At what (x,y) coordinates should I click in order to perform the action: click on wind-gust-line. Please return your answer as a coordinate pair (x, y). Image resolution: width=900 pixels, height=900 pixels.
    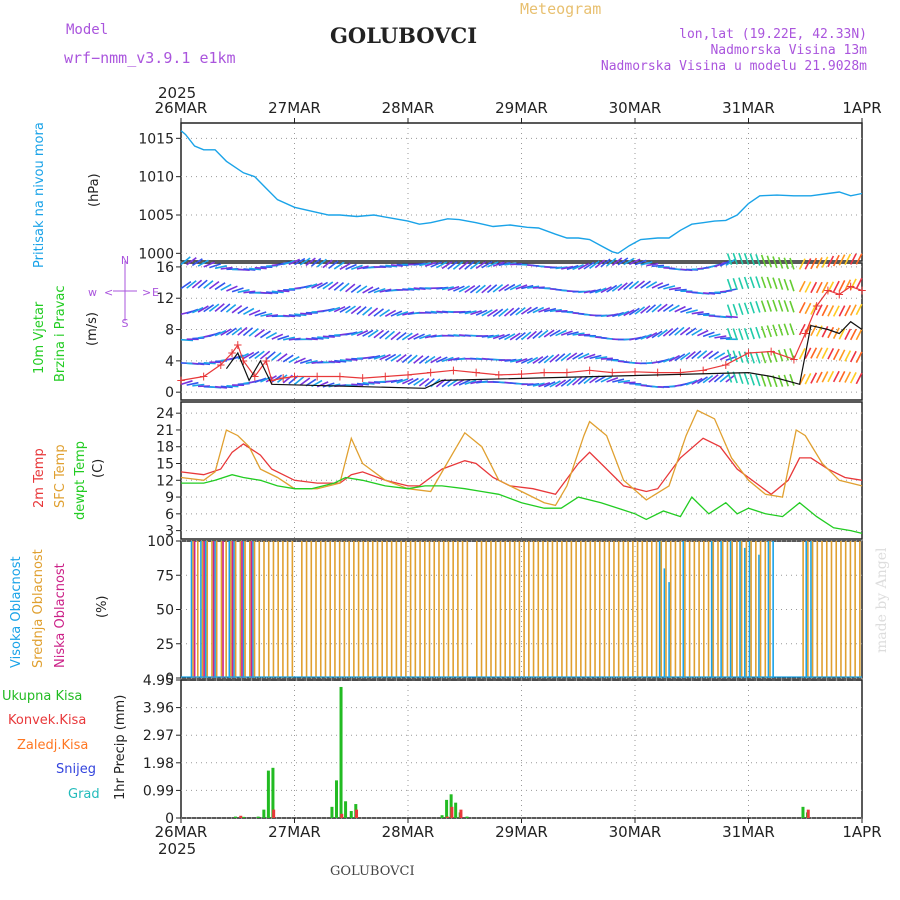
    Looking at the image, I should click on (544, 354).